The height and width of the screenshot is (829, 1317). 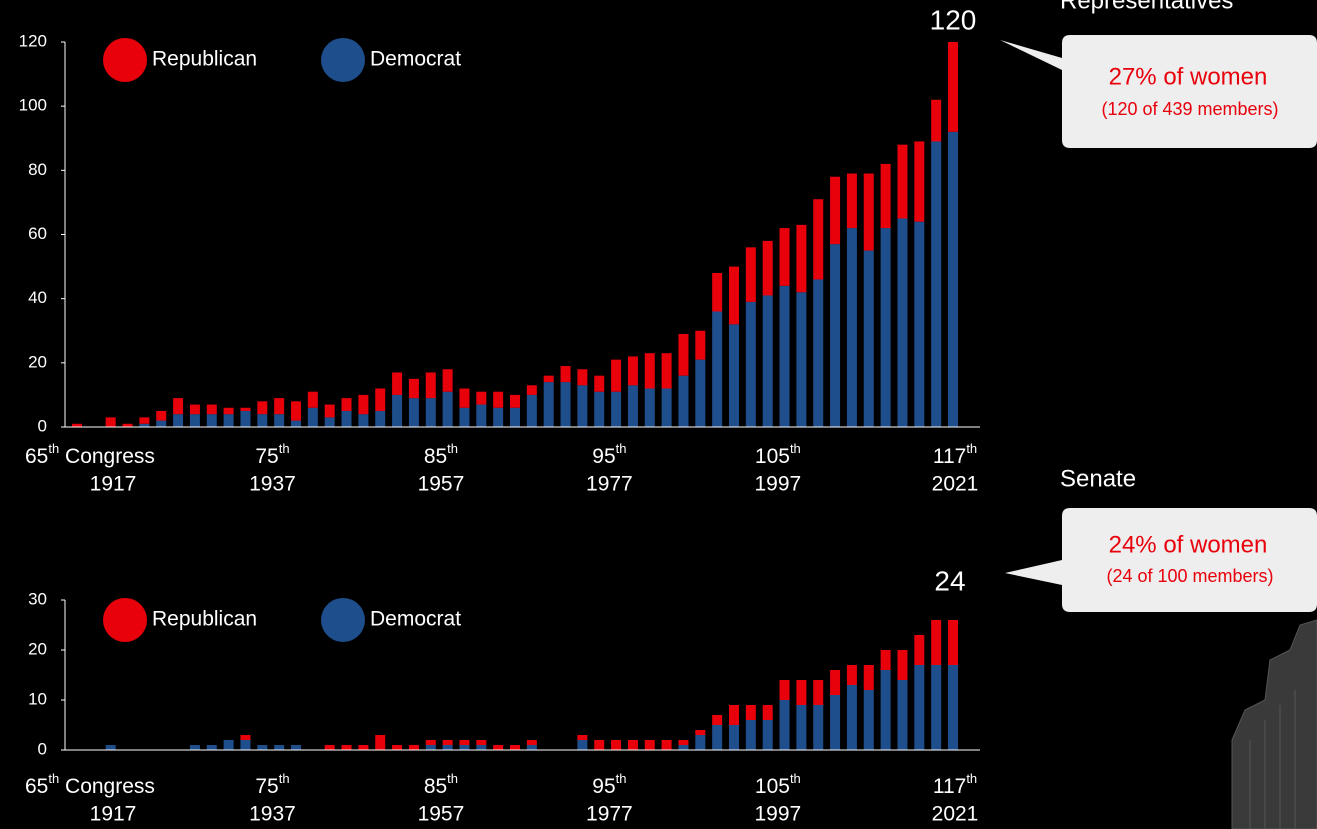 I want to click on y-tick-label: 40, so click(x=37, y=297).